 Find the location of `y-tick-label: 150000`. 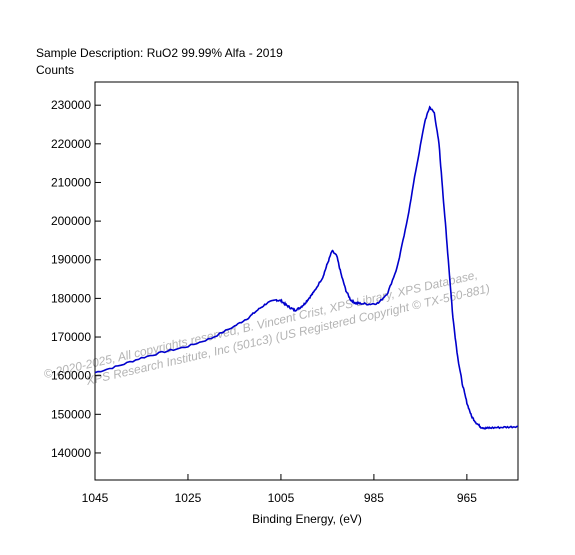

y-tick-label: 150000 is located at coordinates (71, 414).